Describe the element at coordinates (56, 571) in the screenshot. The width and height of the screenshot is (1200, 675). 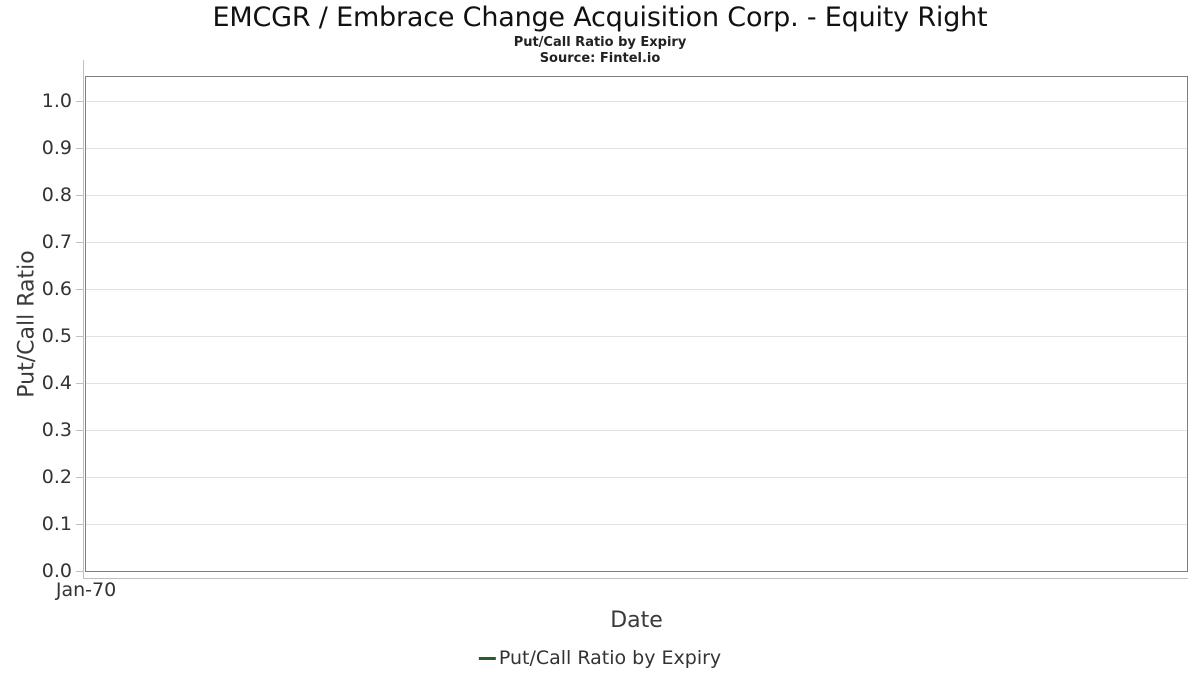
I see `y-tick-label: 0.0` at that location.